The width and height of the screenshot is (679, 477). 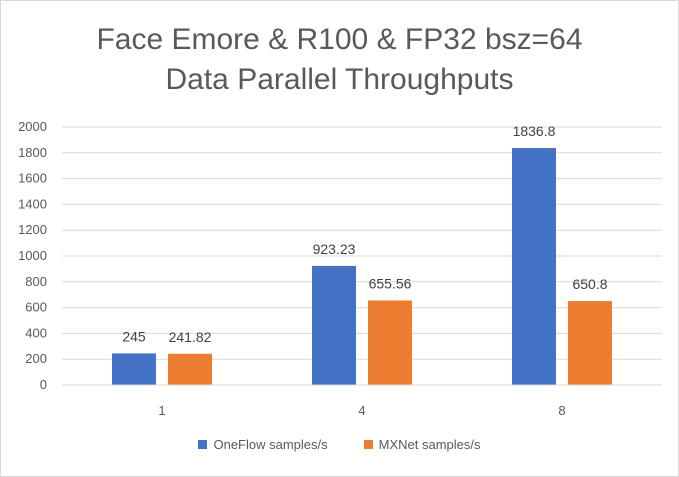 What do you see at coordinates (390, 283) in the screenshot?
I see `data-label-mxnet-4: 655.56` at bounding box center [390, 283].